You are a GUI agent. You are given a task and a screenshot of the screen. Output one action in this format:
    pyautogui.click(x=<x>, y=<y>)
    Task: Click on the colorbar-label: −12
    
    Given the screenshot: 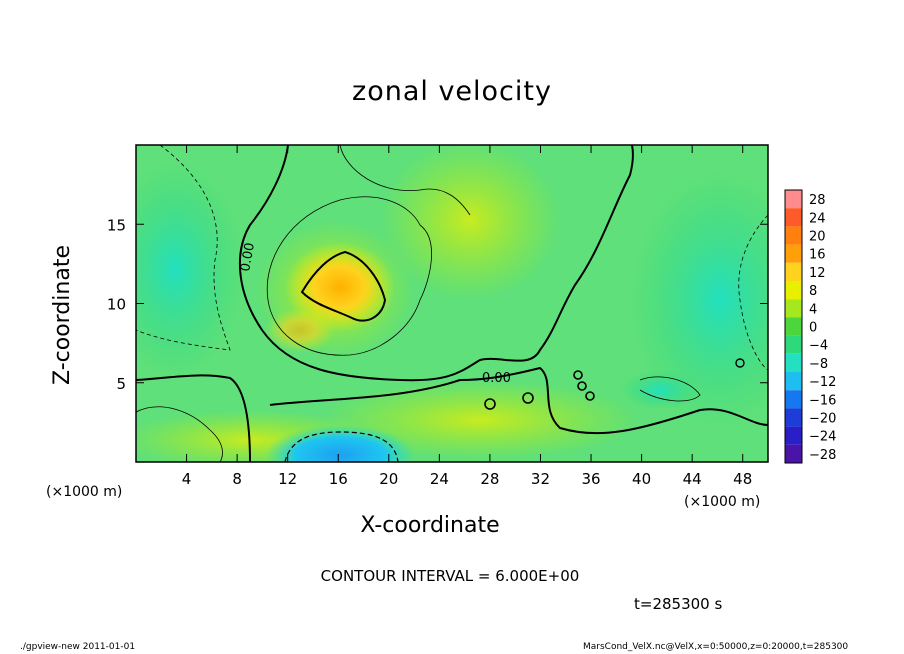 What is the action you would take?
    pyautogui.click(x=822, y=382)
    